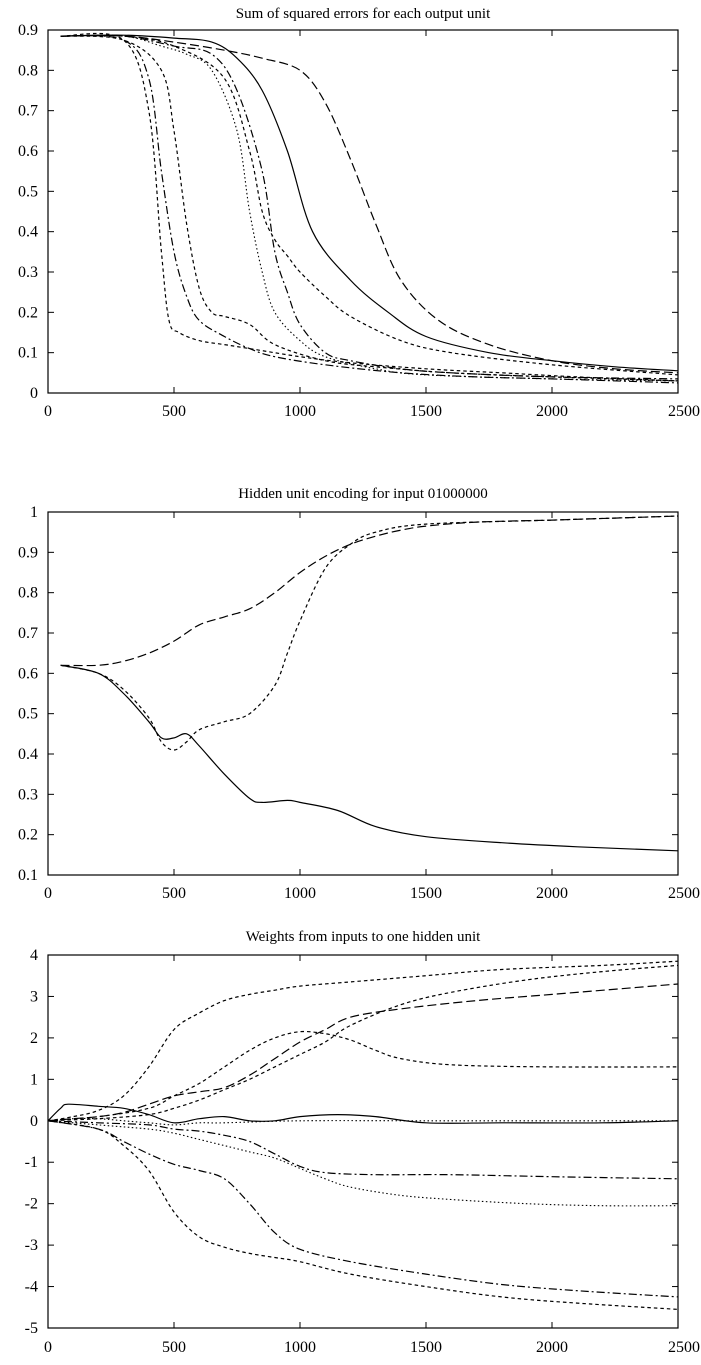 The height and width of the screenshot is (1365, 701). I want to click on y-tick-label: -2, so click(31, 1204).